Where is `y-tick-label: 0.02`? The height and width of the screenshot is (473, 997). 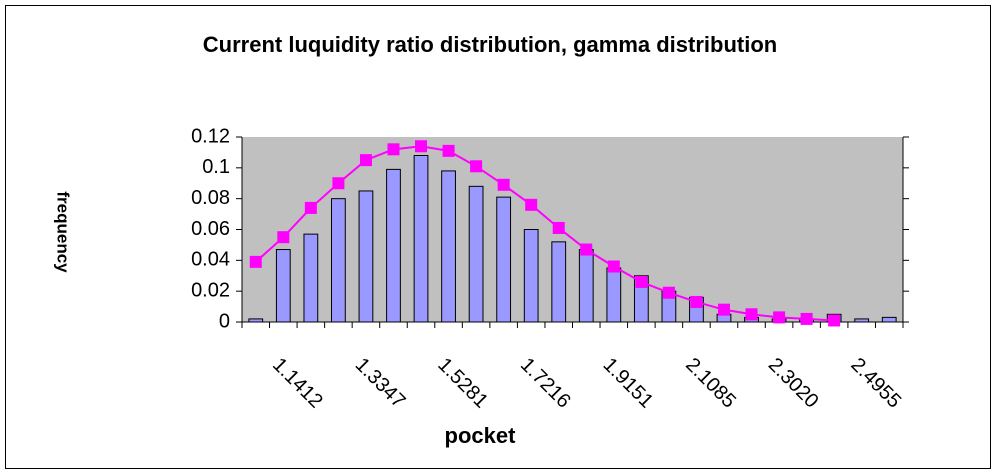
y-tick-label: 0.02 is located at coordinates (210, 290).